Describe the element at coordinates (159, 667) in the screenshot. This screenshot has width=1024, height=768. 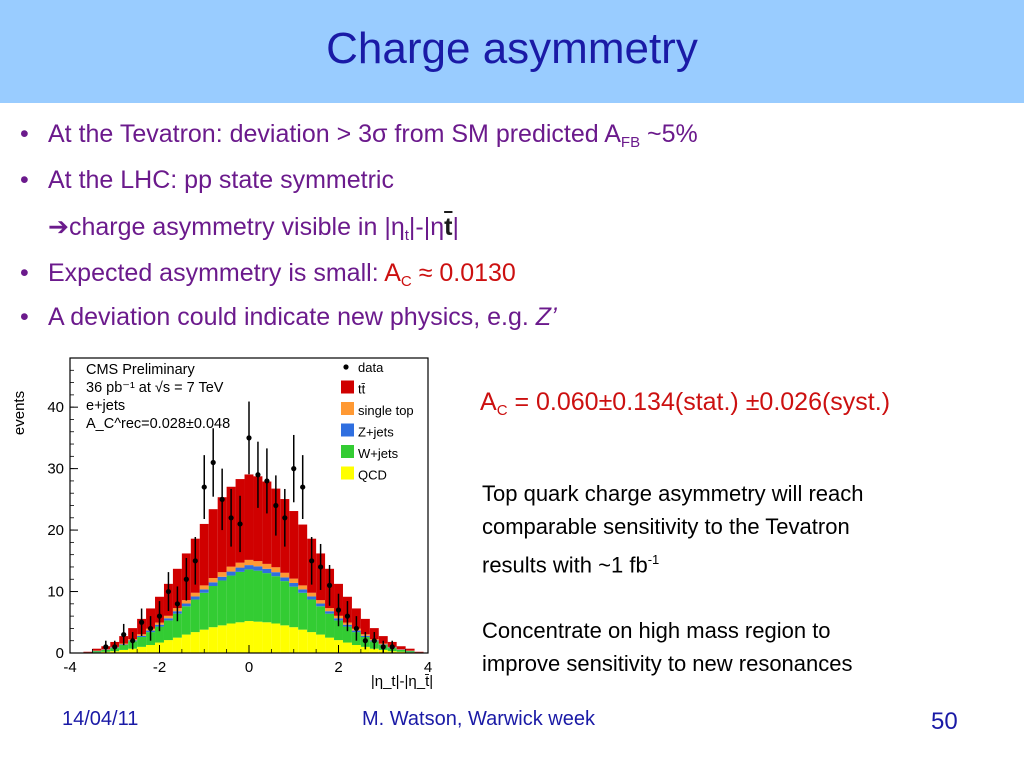
I see `x-tick-label: -2` at that location.